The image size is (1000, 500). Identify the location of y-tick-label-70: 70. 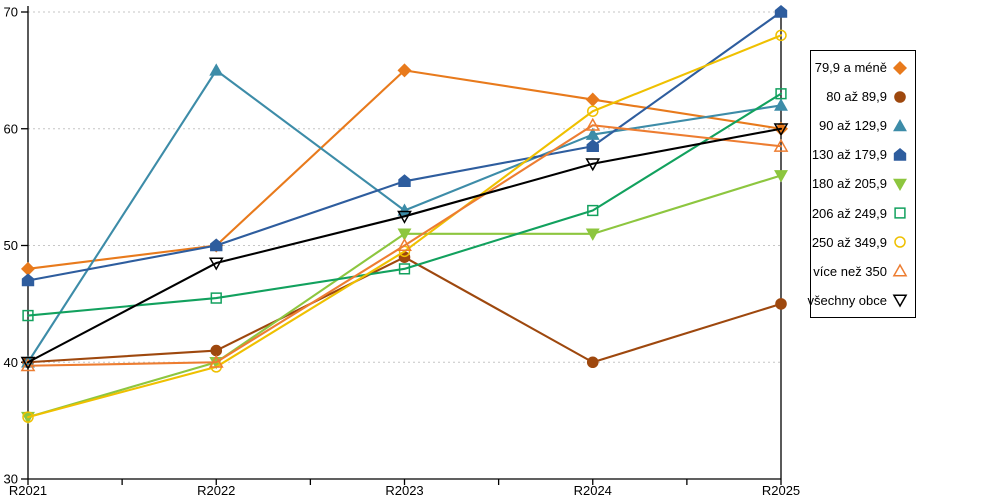
(11, 12).